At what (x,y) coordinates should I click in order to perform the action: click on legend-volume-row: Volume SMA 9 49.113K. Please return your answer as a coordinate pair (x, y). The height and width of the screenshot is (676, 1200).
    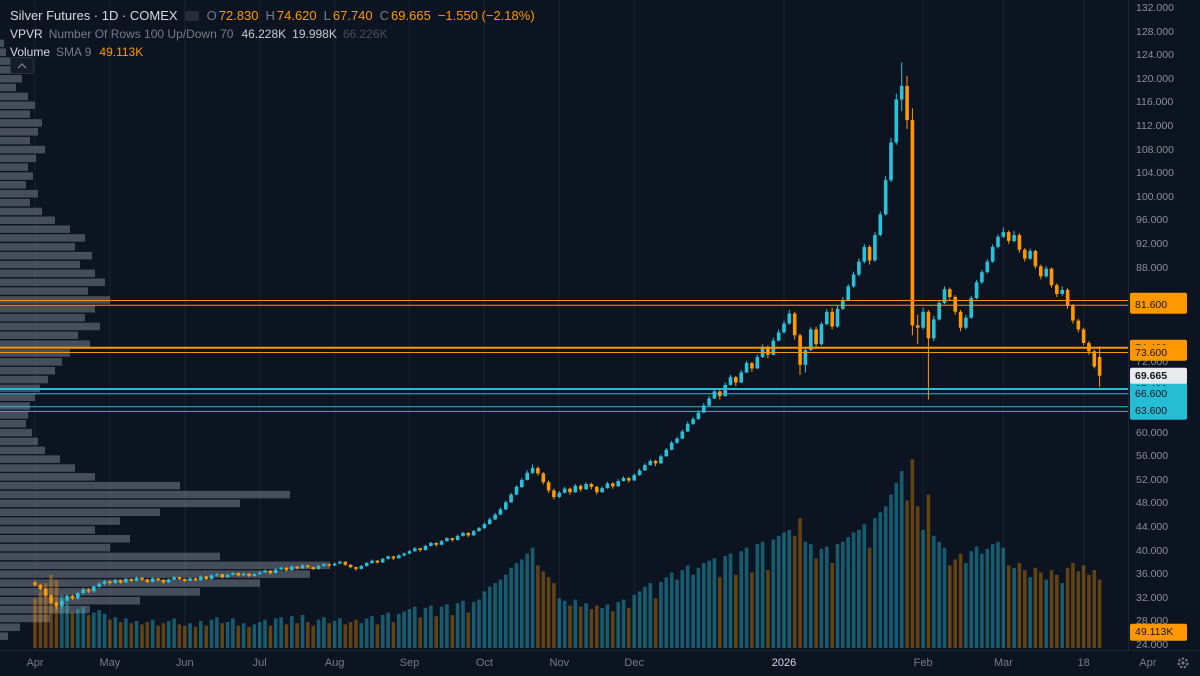
    Looking at the image, I should click on (272, 51).